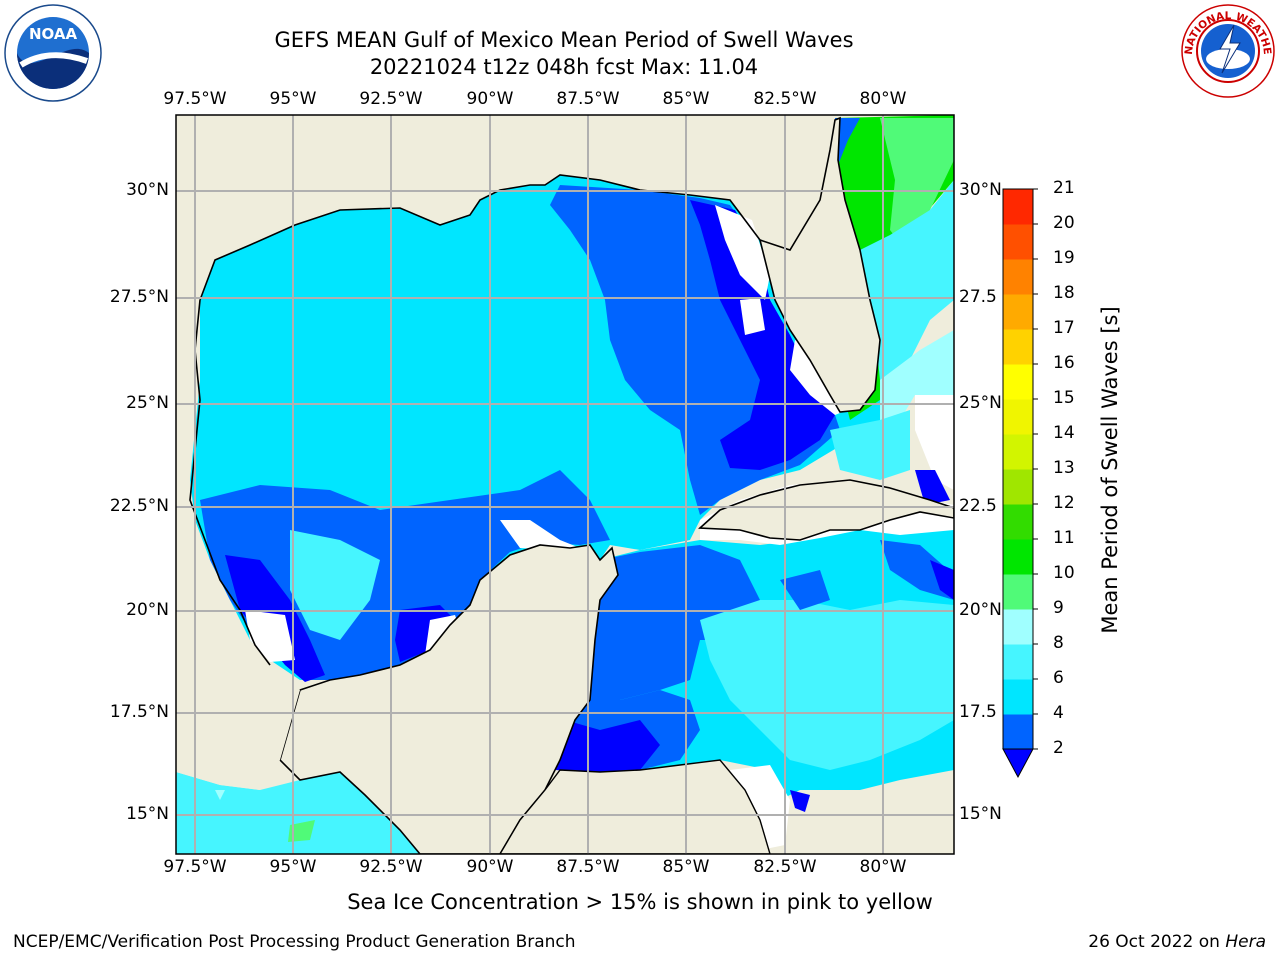 The image size is (1280, 960). I want to click on gulf-eastern-core, so click(762, 335).